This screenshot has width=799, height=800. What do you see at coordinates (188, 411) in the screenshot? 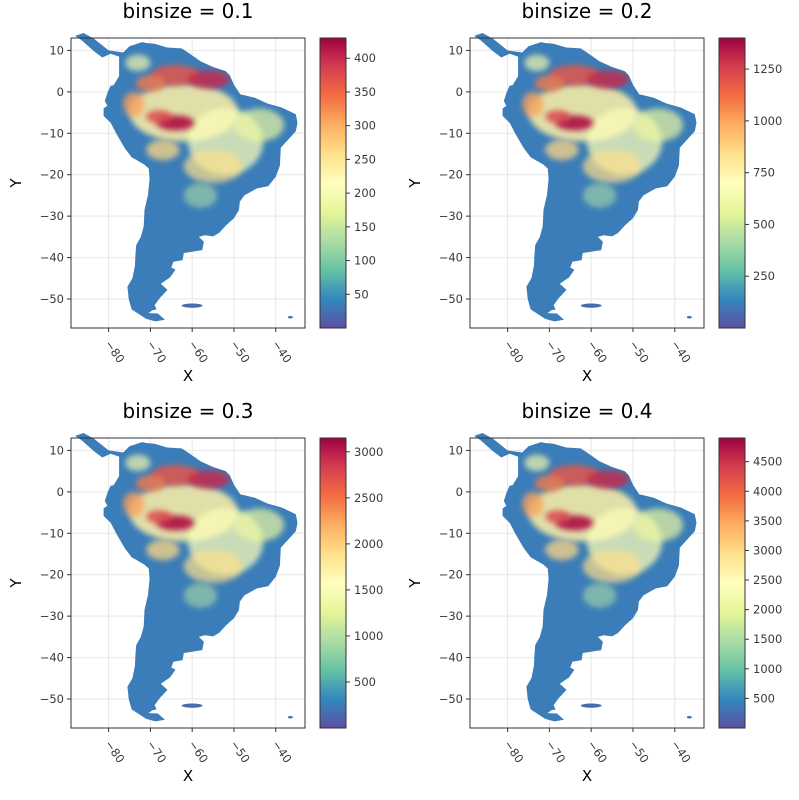
I see `chart-title: binsize = 0.3` at bounding box center [188, 411].